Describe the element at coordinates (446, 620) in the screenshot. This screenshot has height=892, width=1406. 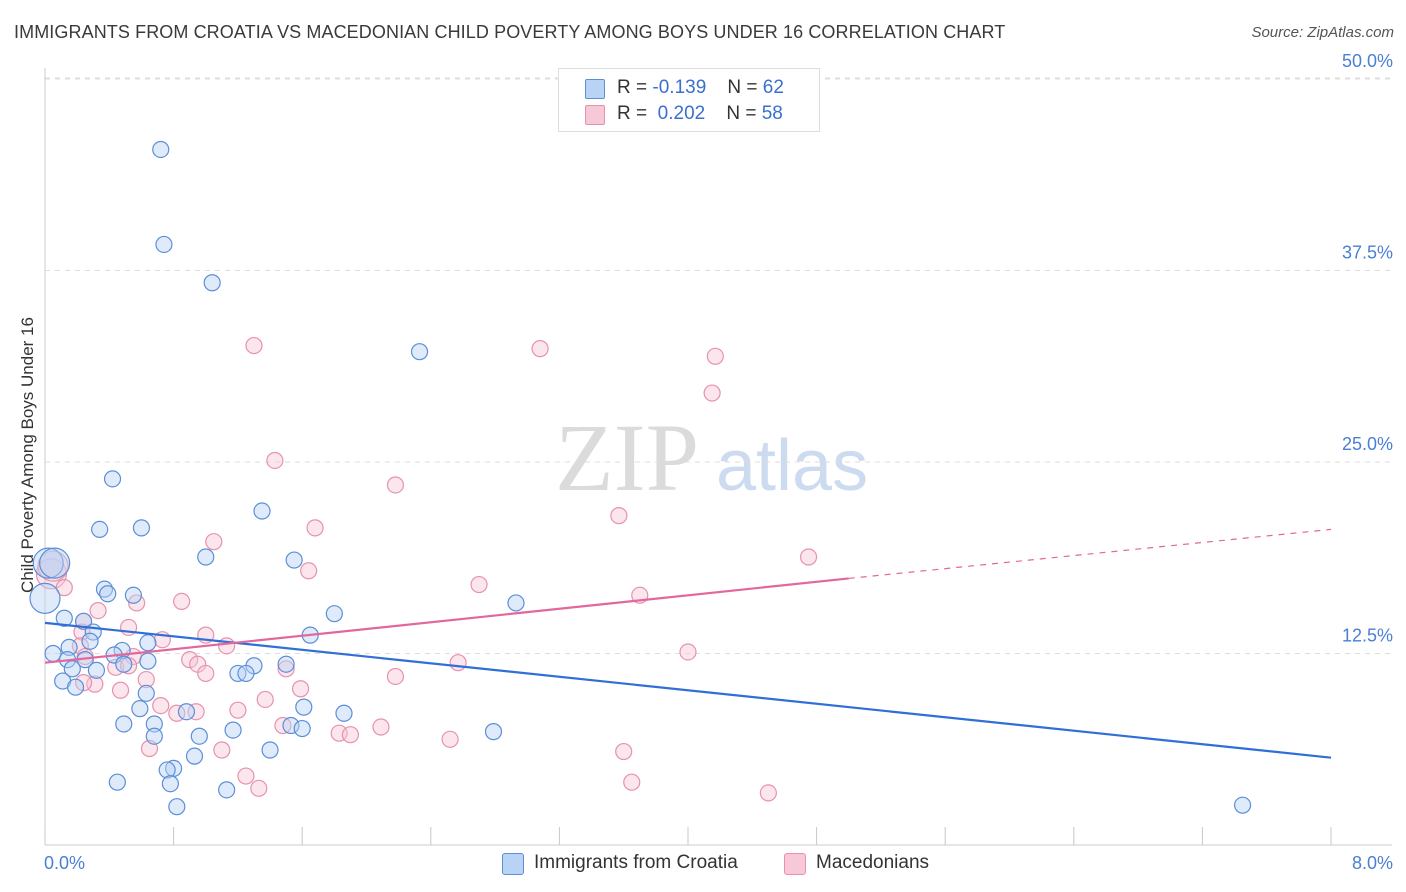
I see `trend-line-macedonians` at that location.